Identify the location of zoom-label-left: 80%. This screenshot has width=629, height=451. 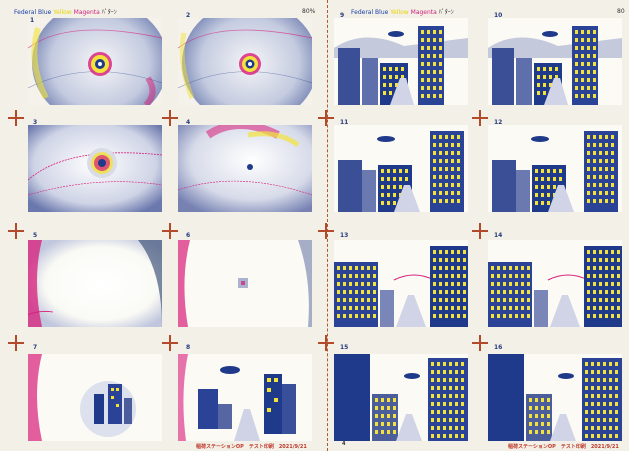
(309, 11).